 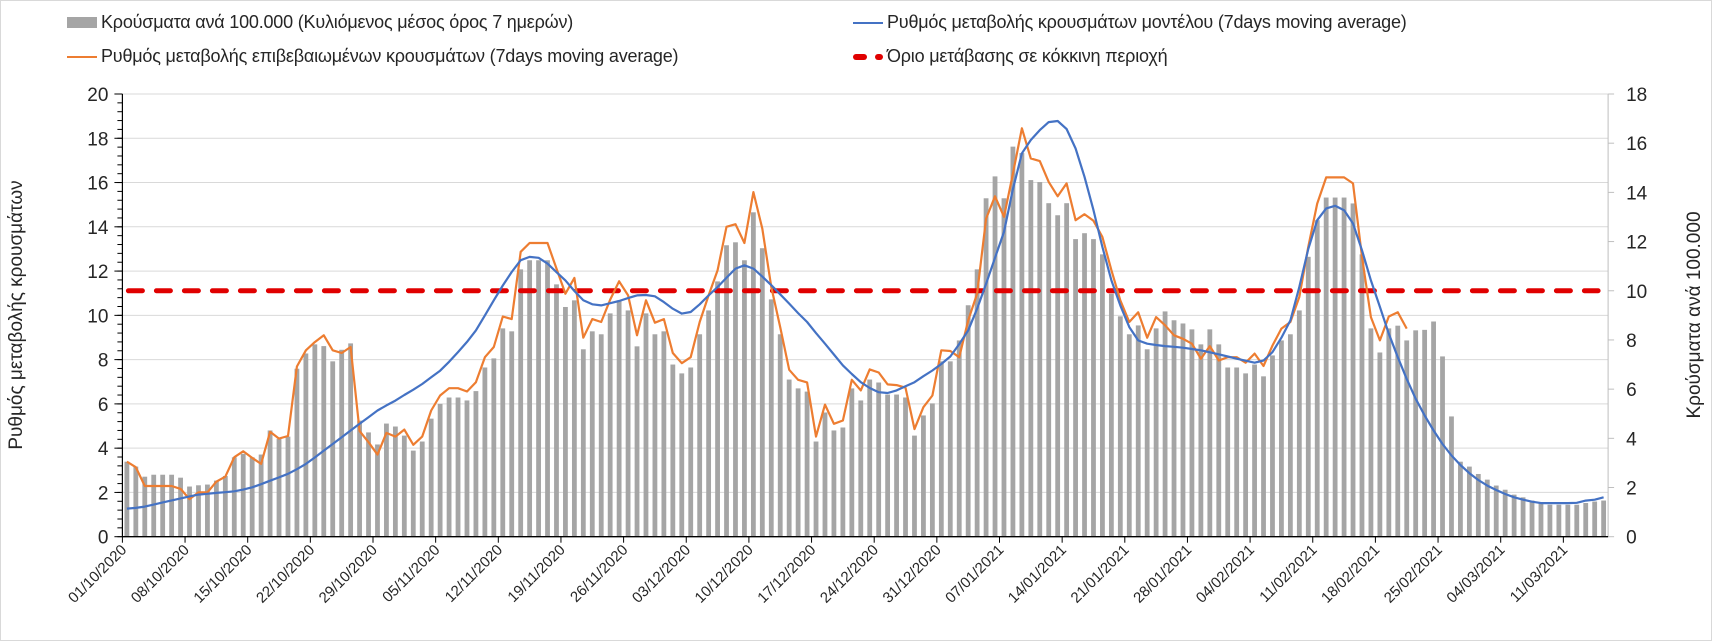 What do you see at coordinates (103, 493) in the screenshot?
I see `y-left-tick-label: 2` at bounding box center [103, 493].